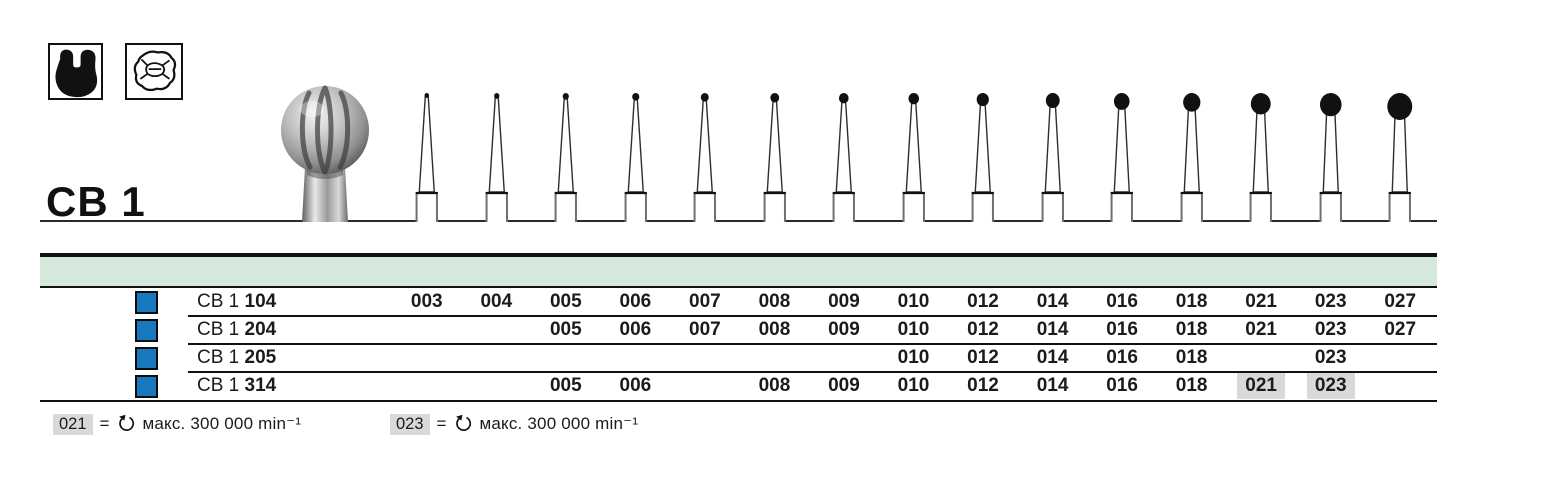 Image resolution: width=1567 pixels, height=500 pixels. Describe the element at coordinates (738, 272) in the screenshot. I see `table-header-band` at that location.